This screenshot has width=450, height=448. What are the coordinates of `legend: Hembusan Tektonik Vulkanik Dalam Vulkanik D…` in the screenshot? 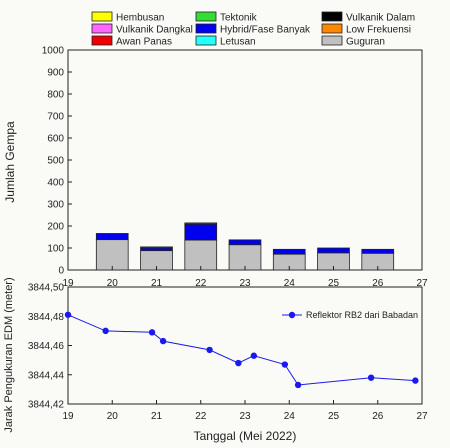 It's located at (253, 29).